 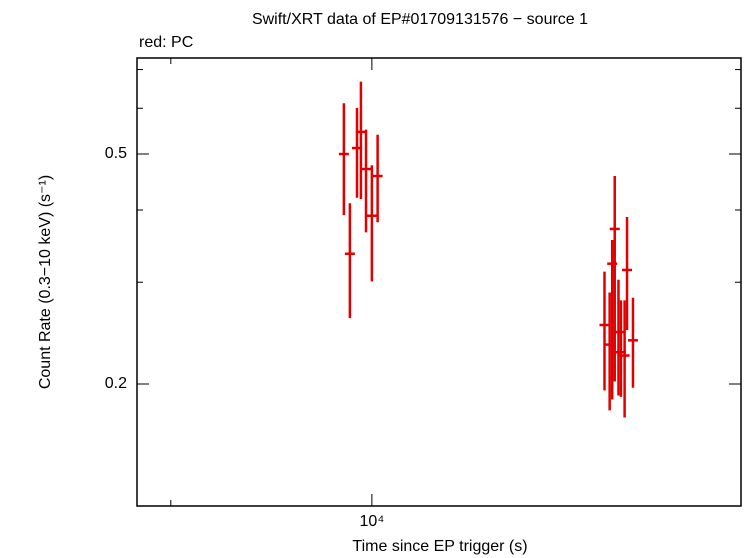 What do you see at coordinates (116, 153) in the screenshot?
I see `y-tick-label: 0.5` at bounding box center [116, 153].